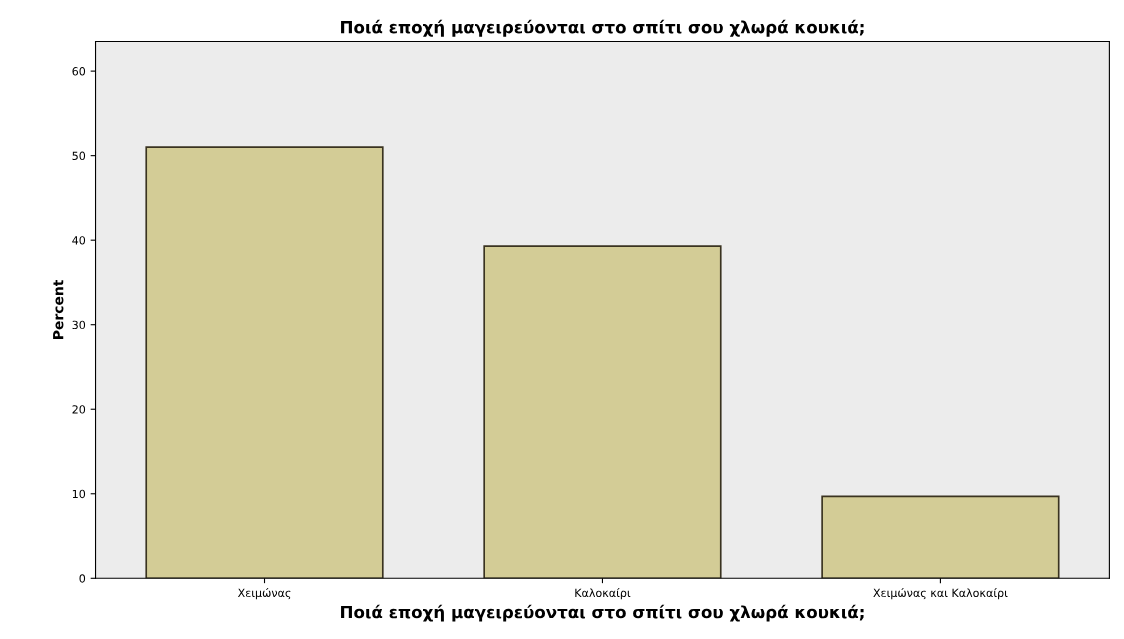 The image size is (1124, 639). Describe the element at coordinates (79, 494) in the screenshot. I see `y-tick-label: 10` at that location.